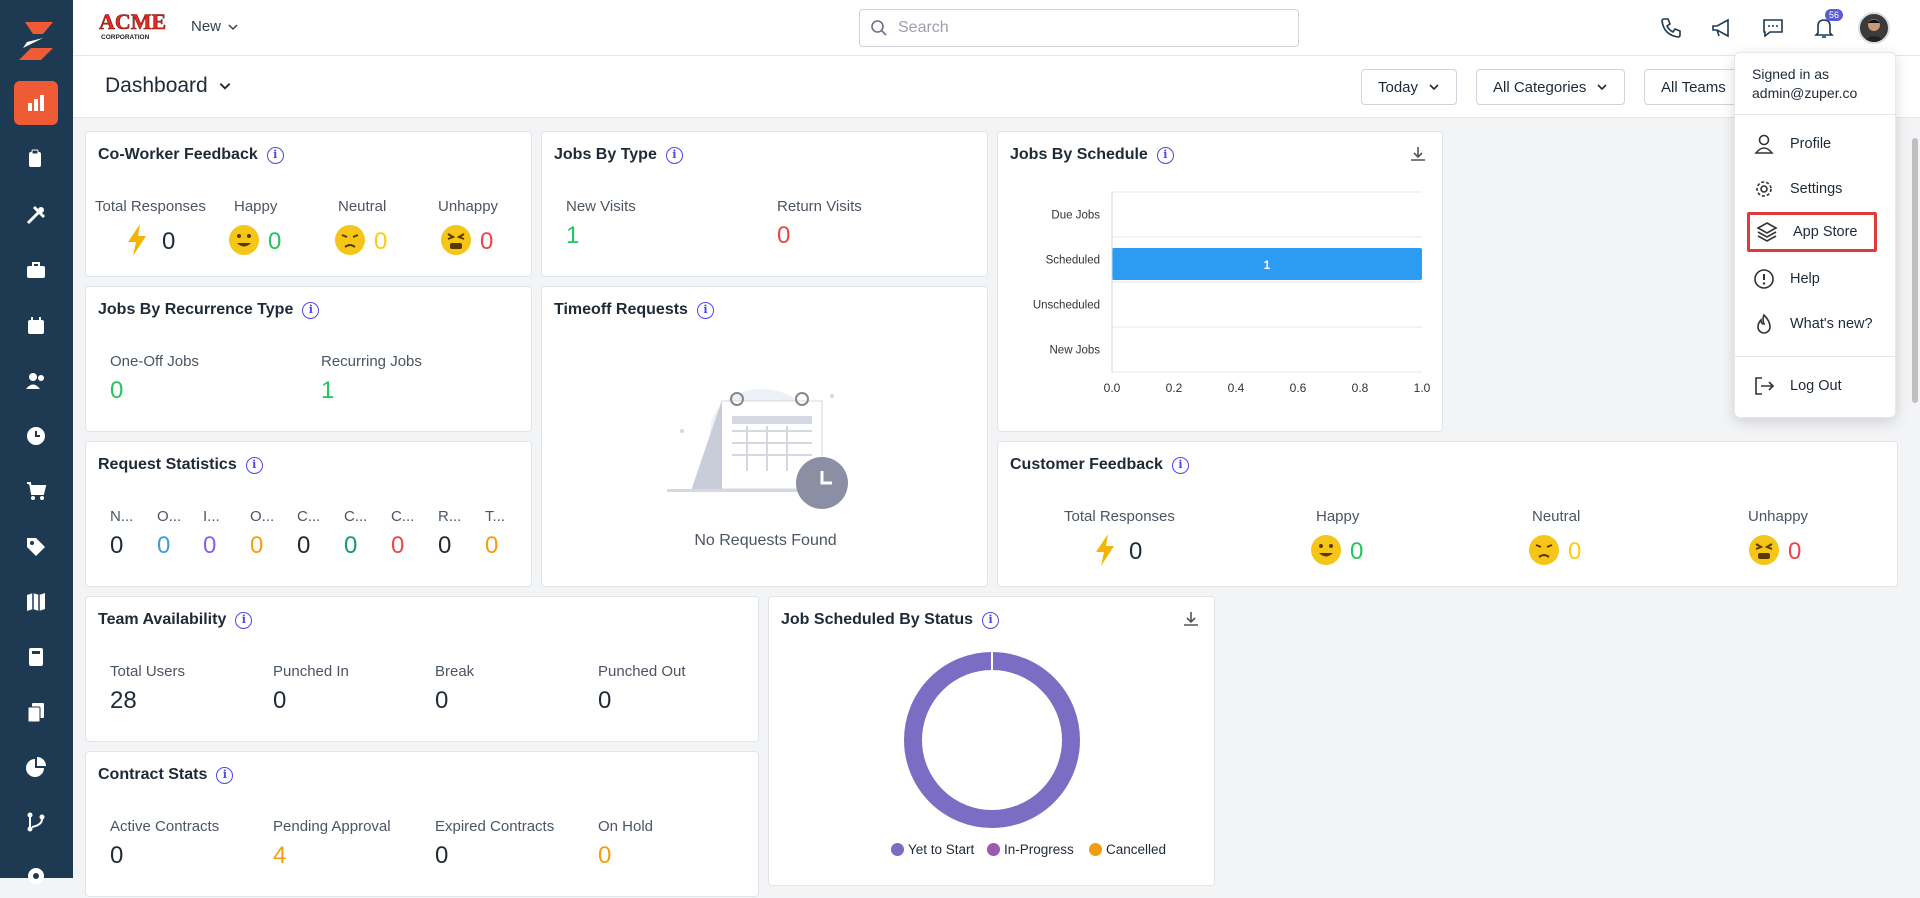 The image size is (1920, 898). What do you see at coordinates (36, 876) in the screenshot?
I see `sidebar-item-settings` at bounding box center [36, 876].